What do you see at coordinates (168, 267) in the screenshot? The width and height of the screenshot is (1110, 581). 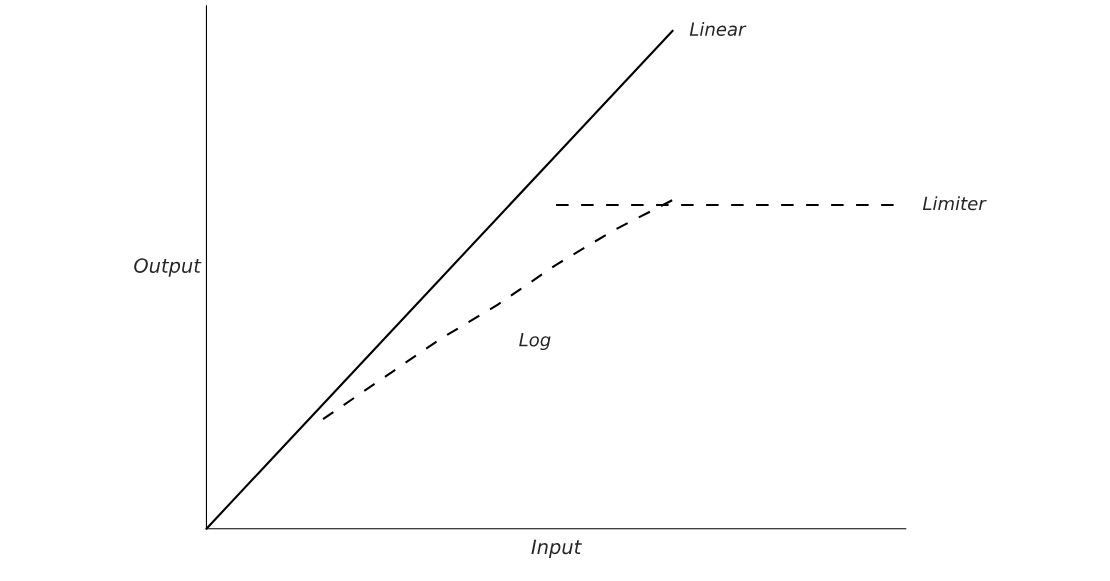 I see `y-axis-title: Output` at bounding box center [168, 267].